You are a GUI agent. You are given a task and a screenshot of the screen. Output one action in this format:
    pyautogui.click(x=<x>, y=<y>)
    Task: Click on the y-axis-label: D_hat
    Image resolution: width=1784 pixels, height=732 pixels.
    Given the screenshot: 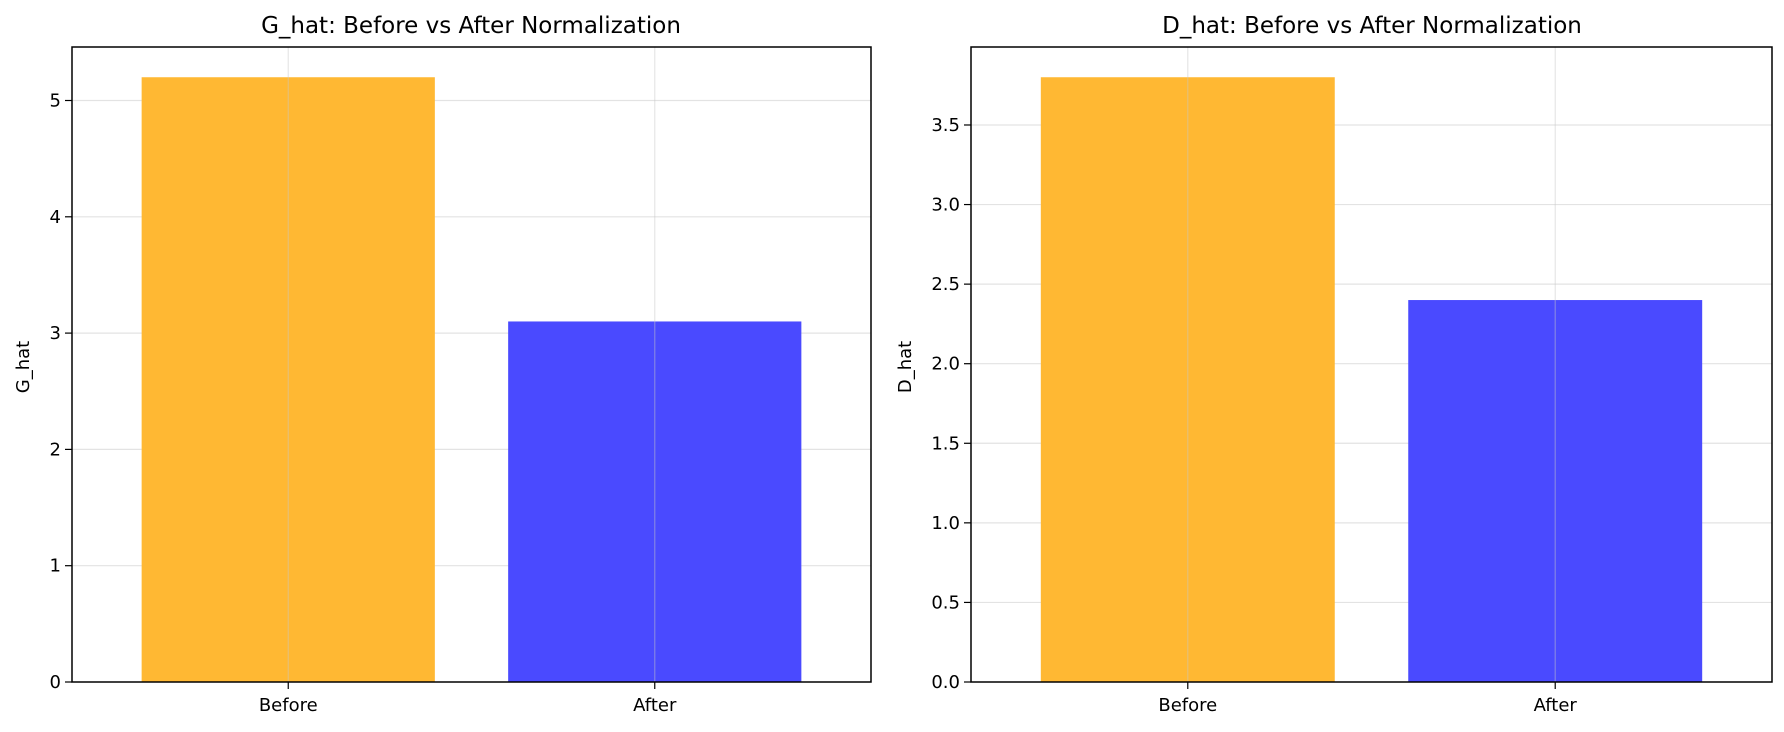 What is the action you would take?
    pyautogui.click(x=905, y=367)
    